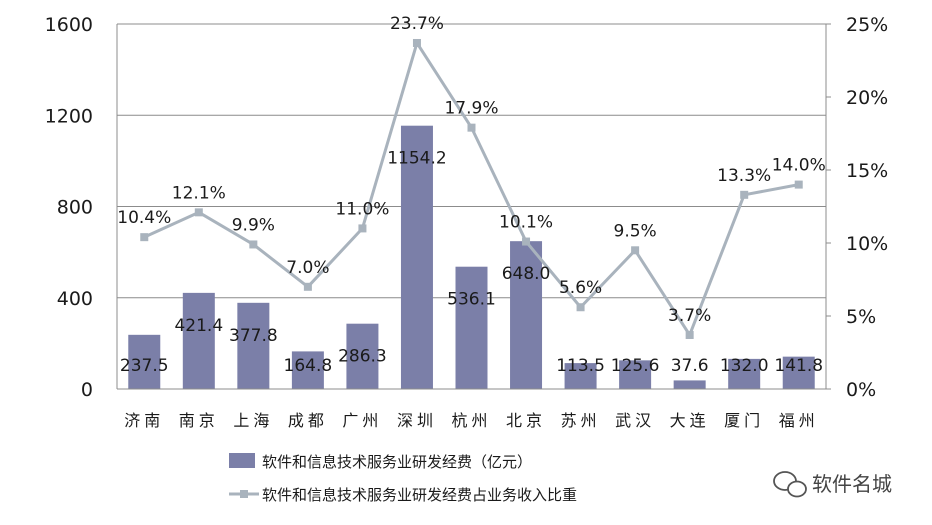 The width and height of the screenshot is (932, 525). What do you see at coordinates (690, 420) in the screenshot?
I see `x-category-label: 大连` at bounding box center [690, 420].